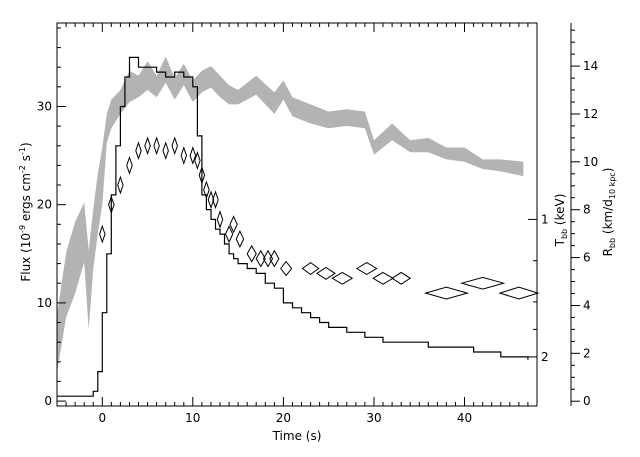 The height and width of the screenshot is (457, 640). I want to click on x-axis-label: Time (s), so click(297, 436).